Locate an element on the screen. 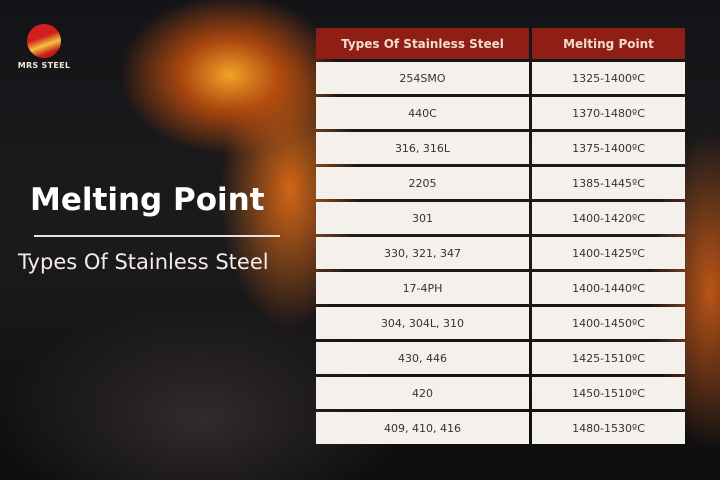 The image size is (720, 480). table-row: 301 1400-1420ºC is located at coordinates (500, 218).